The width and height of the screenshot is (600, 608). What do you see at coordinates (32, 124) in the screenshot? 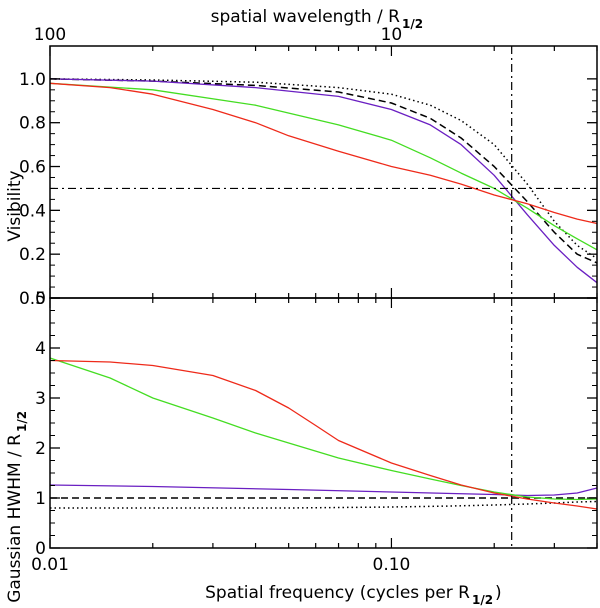
I see `top-y-tick-label: 0.8` at bounding box center [32, 124].